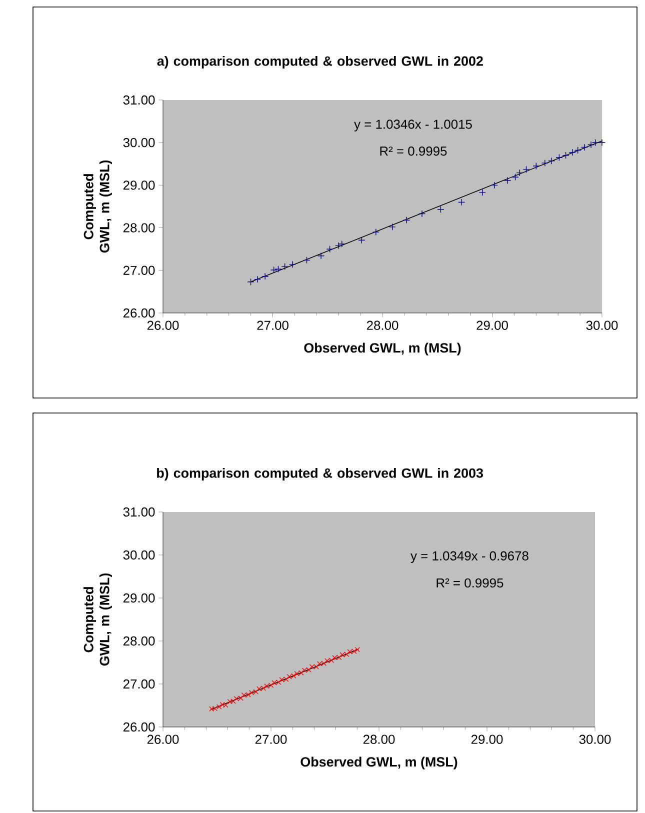 This screenshot has height=813, width=645. I want to click on chart-title: b) comparison computed & observed GWL in 2003, so click(320, 474).